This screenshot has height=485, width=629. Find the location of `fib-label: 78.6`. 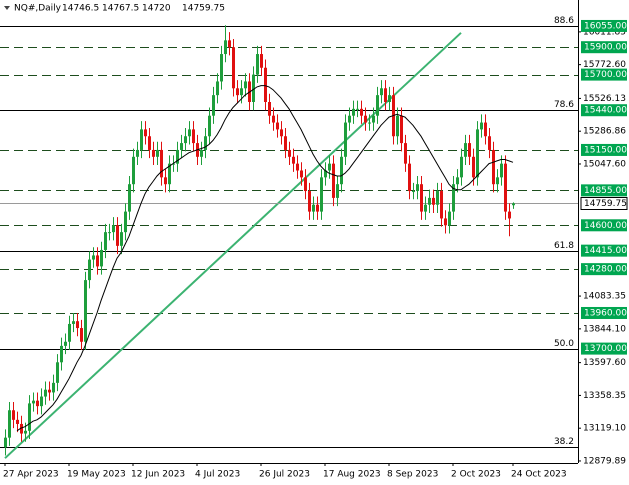

fib-label: 78.6 is located at coordinates (564, 105).